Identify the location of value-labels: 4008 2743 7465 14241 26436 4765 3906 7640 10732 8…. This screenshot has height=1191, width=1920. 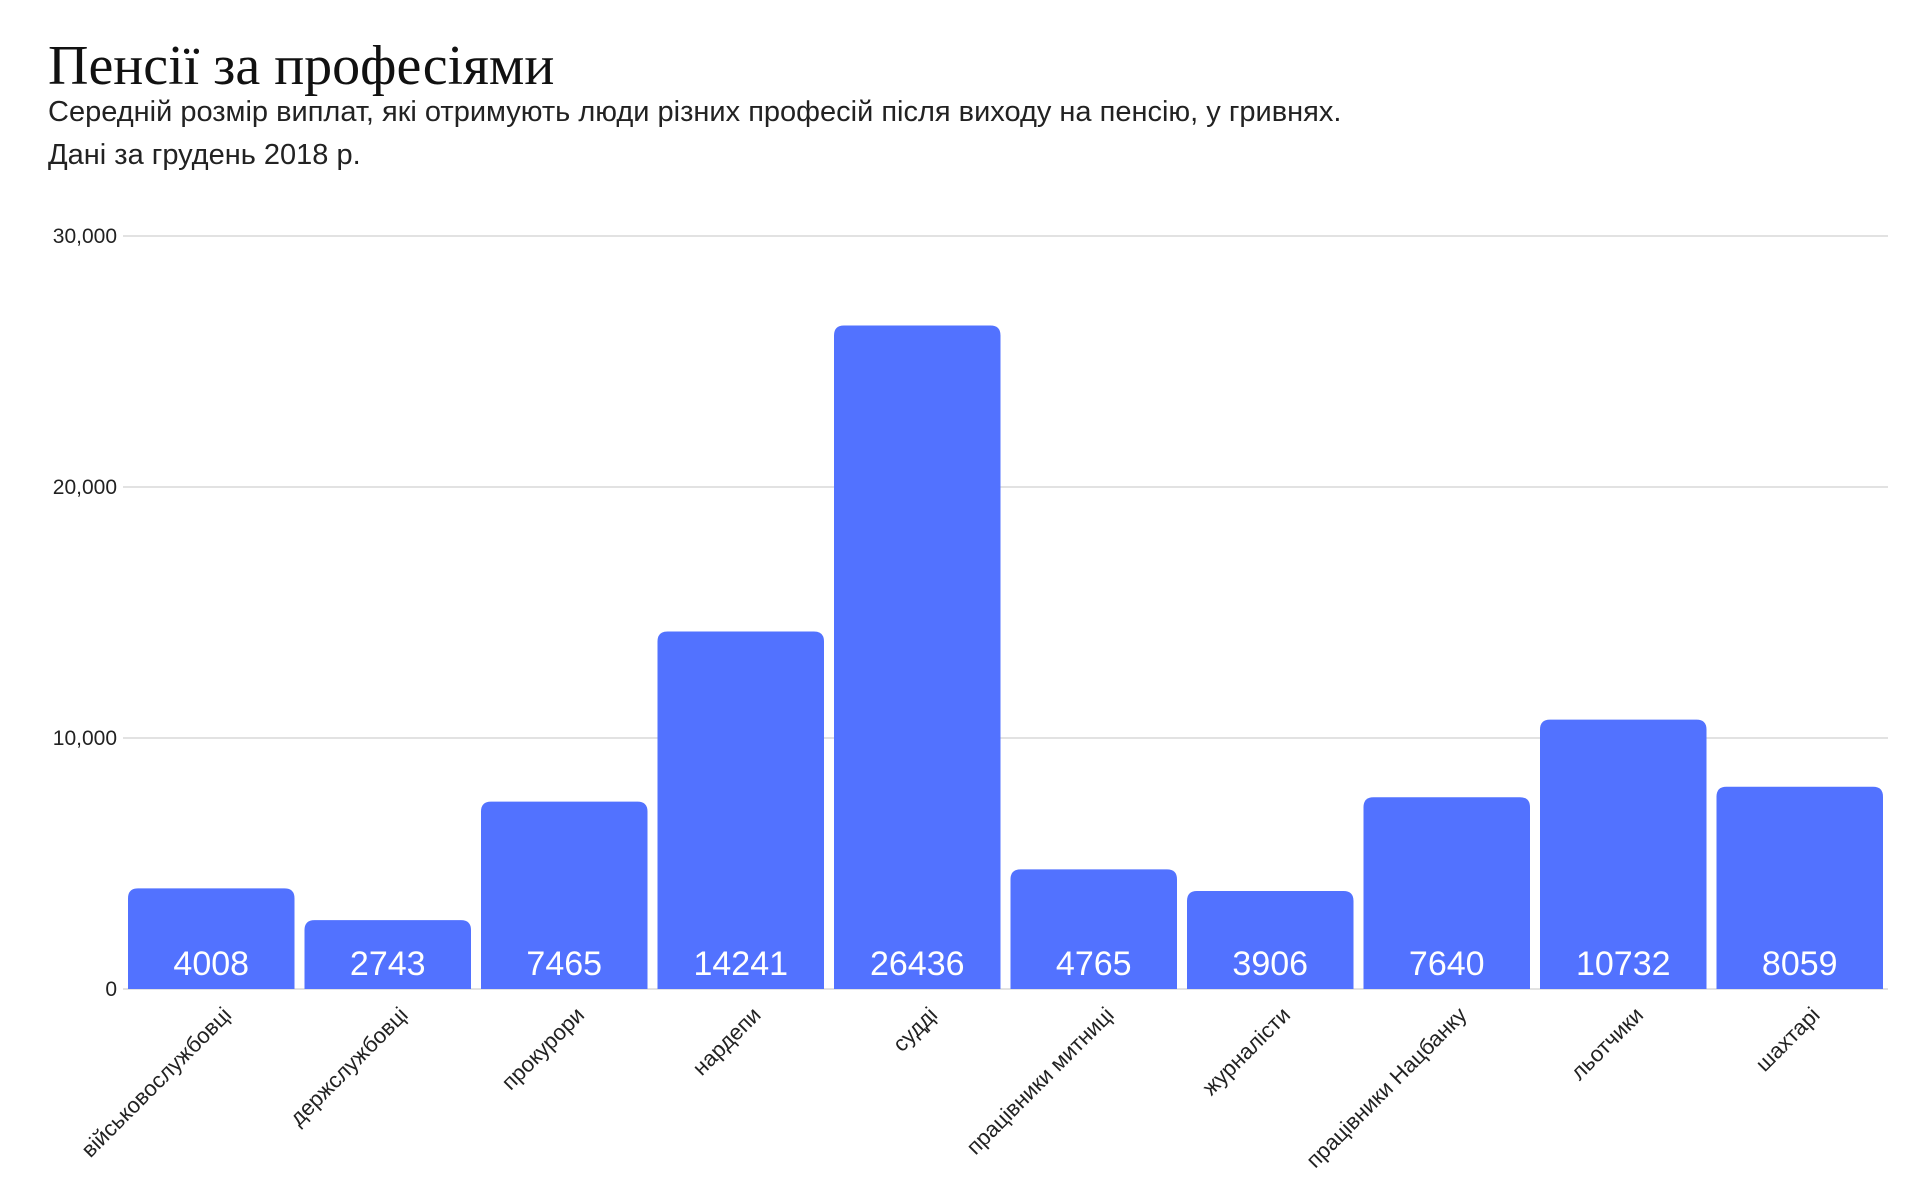
(1005, 964).